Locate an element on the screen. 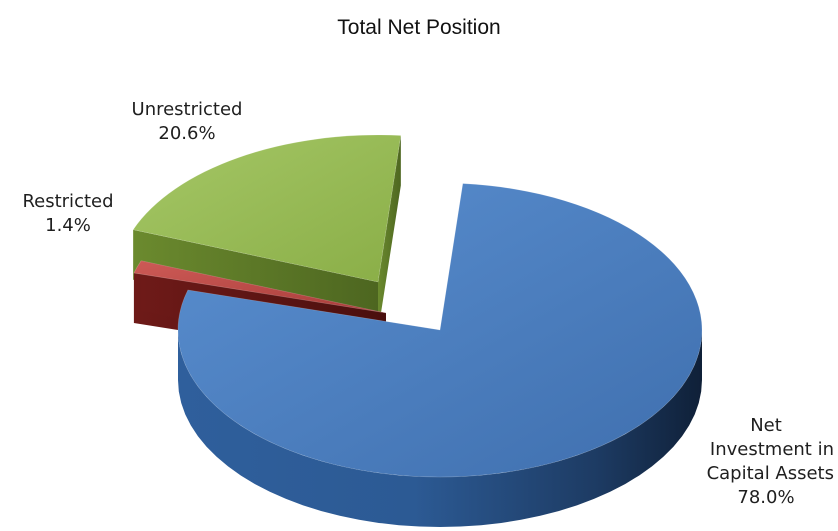  slice-label-line: Unrestricted is located at coordinates (187, 109).